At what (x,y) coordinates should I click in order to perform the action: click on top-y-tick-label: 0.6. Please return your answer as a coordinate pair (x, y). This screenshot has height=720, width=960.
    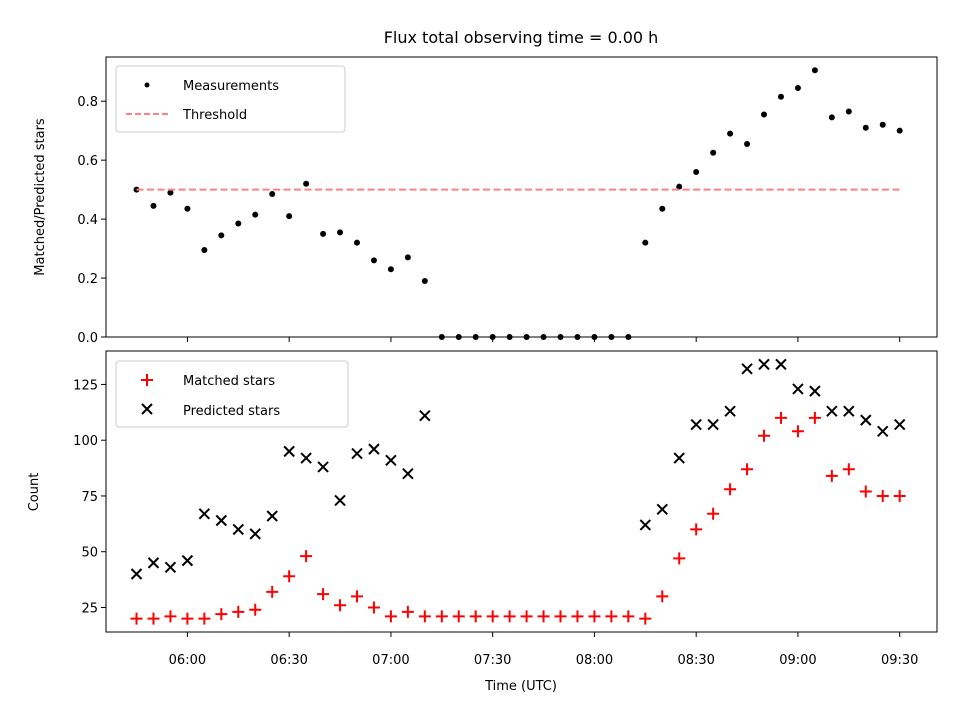
    Looking at the image, I should click on (87, 161).